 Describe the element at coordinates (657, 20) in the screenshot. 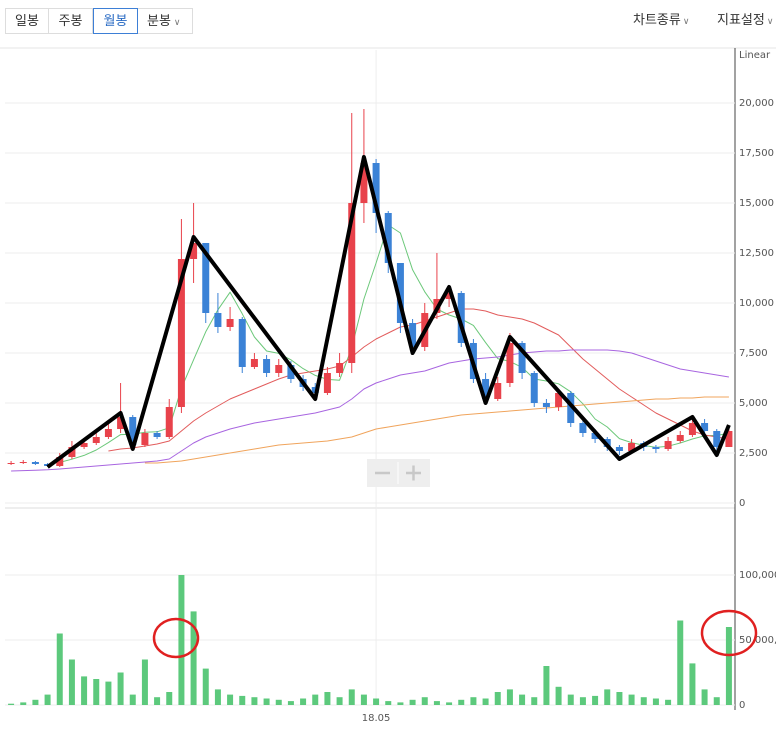

I see `menu-label: 차트종류` at that location.